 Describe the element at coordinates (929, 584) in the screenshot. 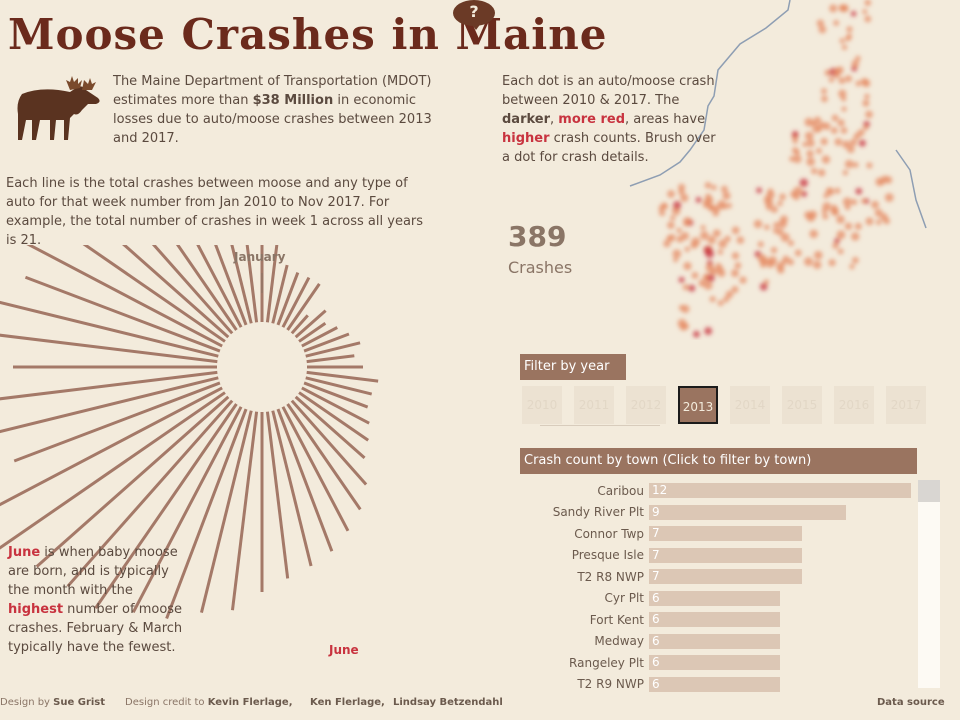

I see `town-scrollbar` at that location.